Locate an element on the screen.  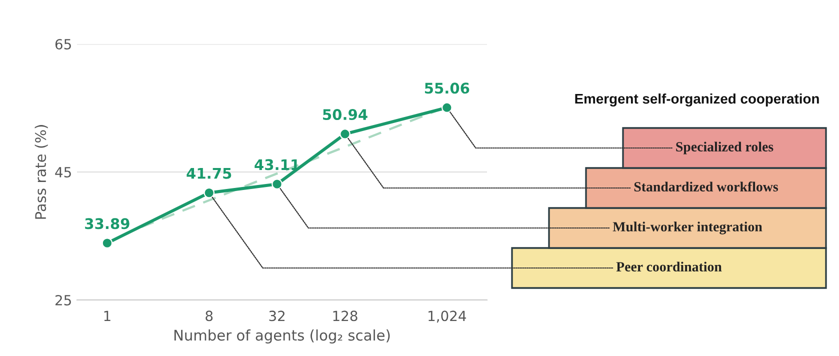
text: Emergent self-organized cooperation is located at coordinates (697, 100).